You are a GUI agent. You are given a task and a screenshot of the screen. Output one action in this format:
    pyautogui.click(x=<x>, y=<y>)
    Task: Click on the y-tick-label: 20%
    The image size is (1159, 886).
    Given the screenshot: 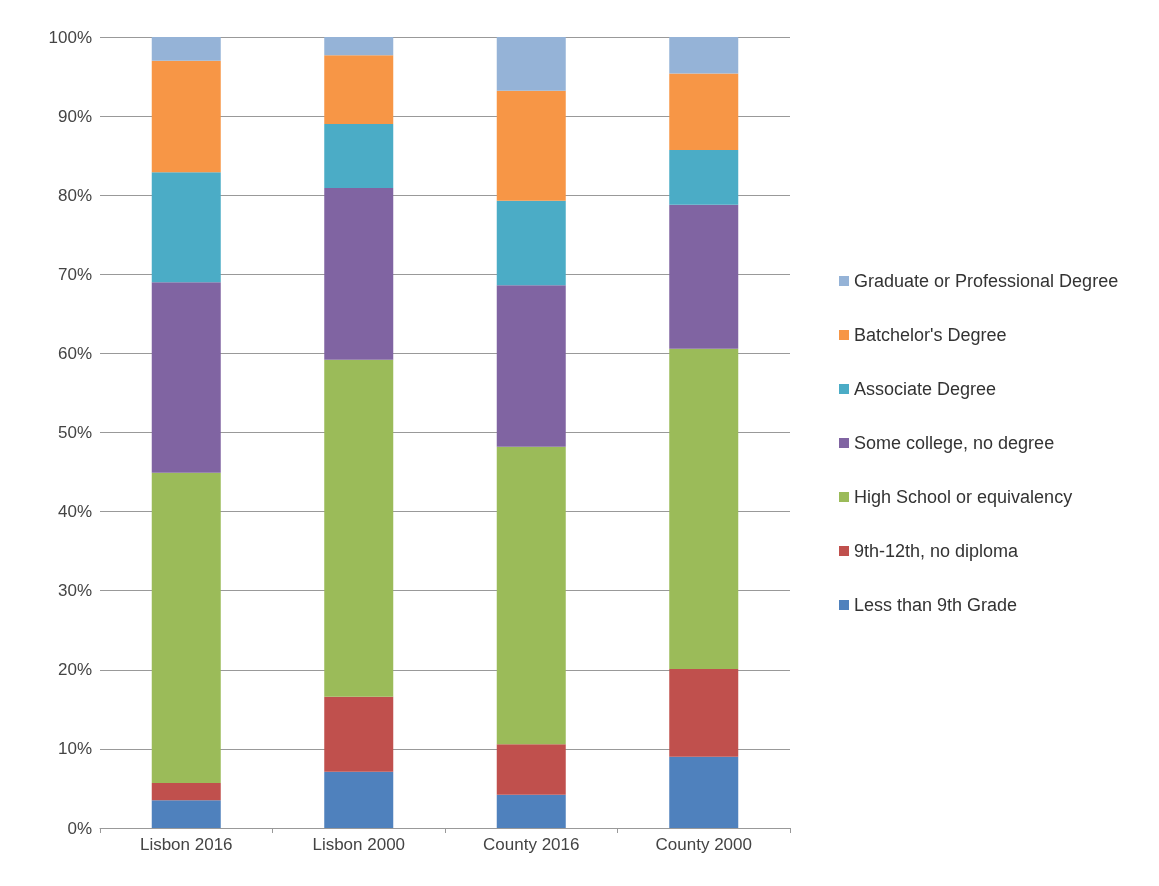 What is the action you would take?
    pyautogui.click(x=74, y=670)
    